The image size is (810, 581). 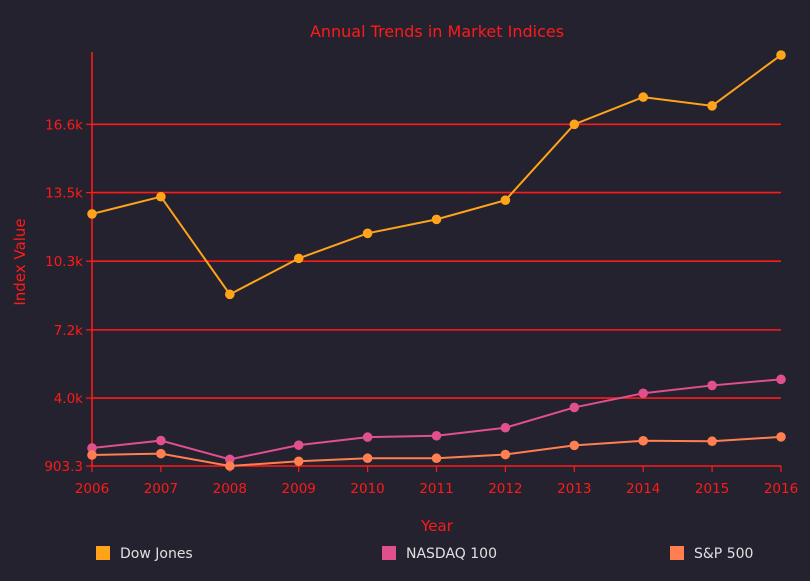 What do you see at coordinates (574, 489) in the screenshot?
I see `x-tick-label: 2013` at bounding box center [574, 489].